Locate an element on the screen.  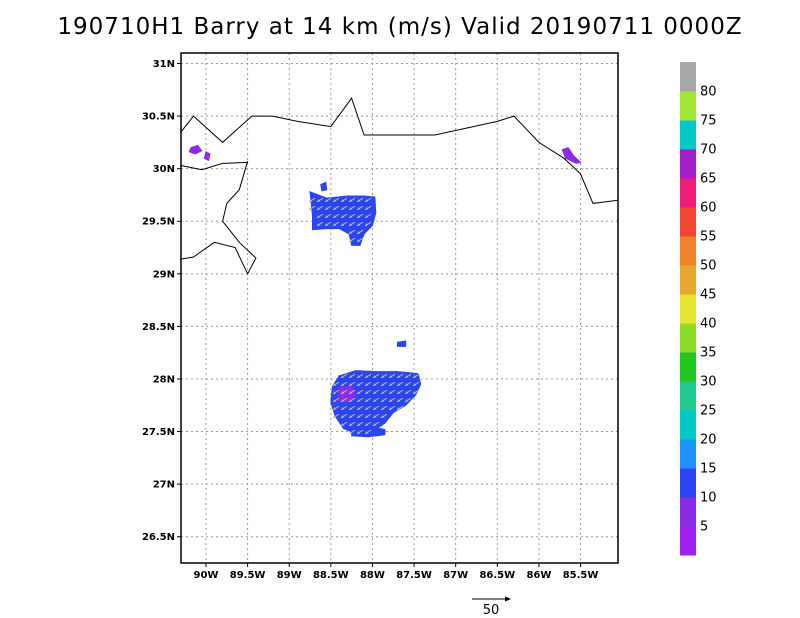
lon-tick-label: 88W is located at coordinates (372, 575).